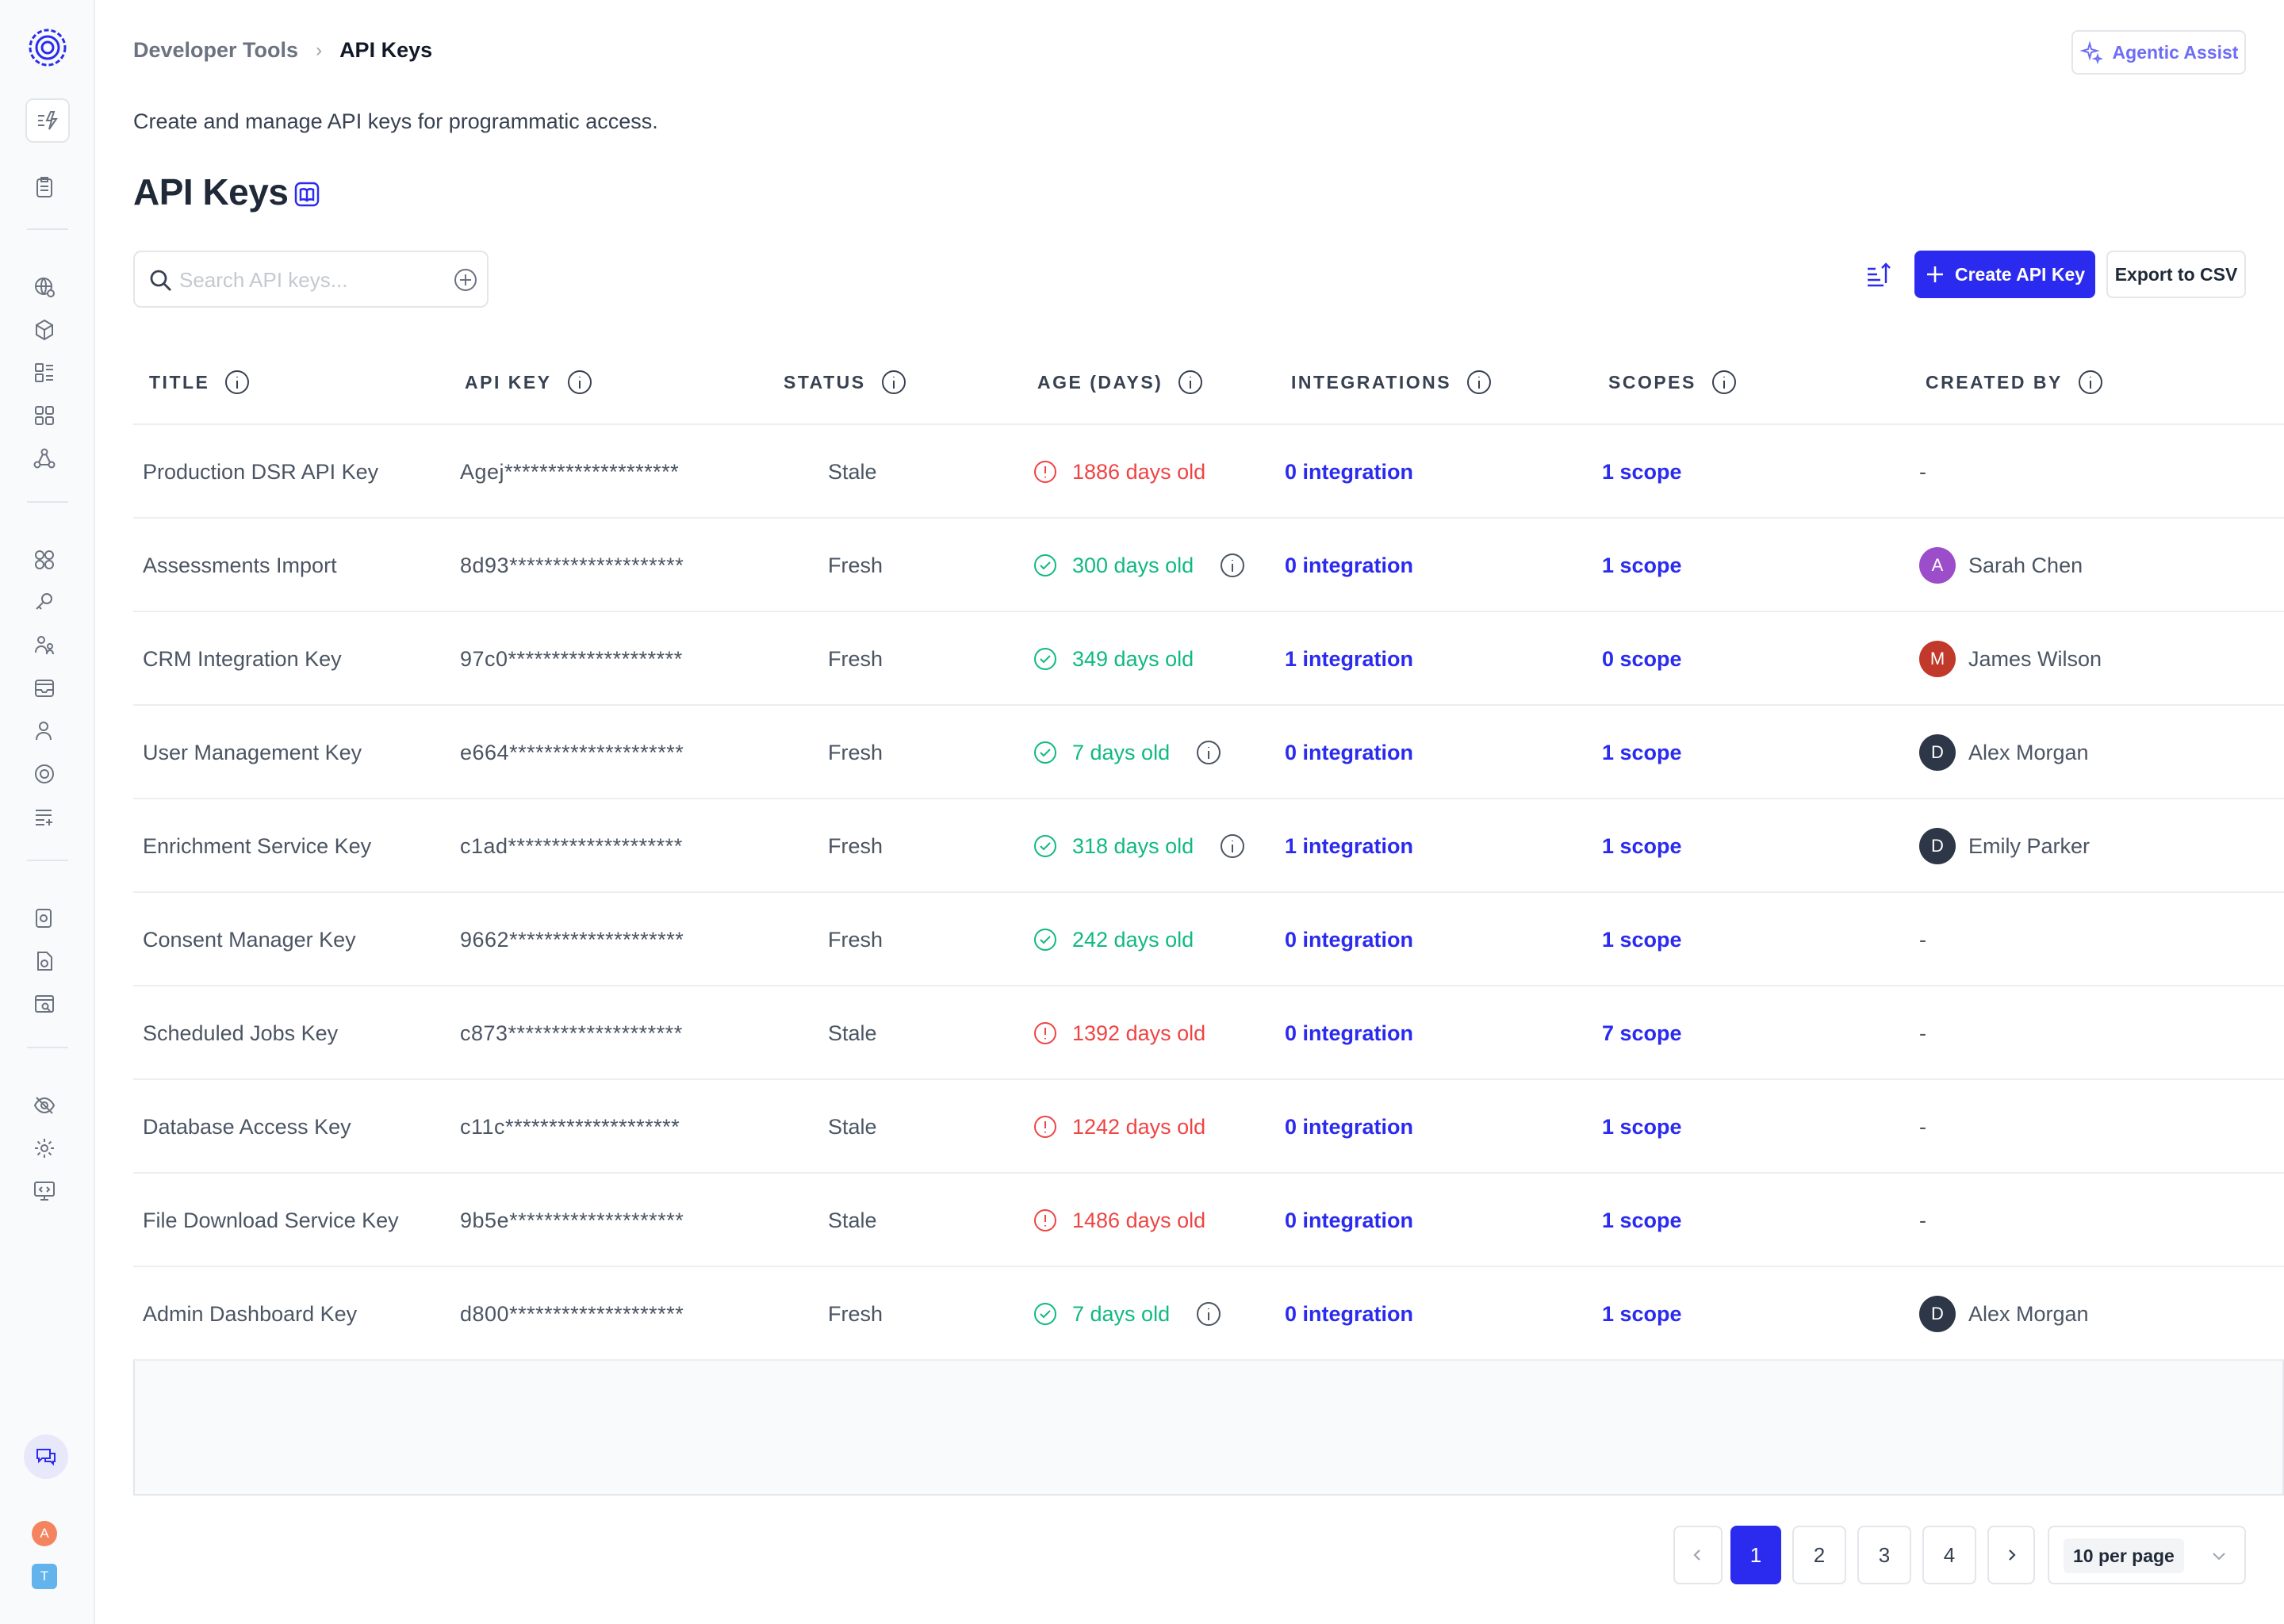  I want to click on compass-icon, so click(44, 774).